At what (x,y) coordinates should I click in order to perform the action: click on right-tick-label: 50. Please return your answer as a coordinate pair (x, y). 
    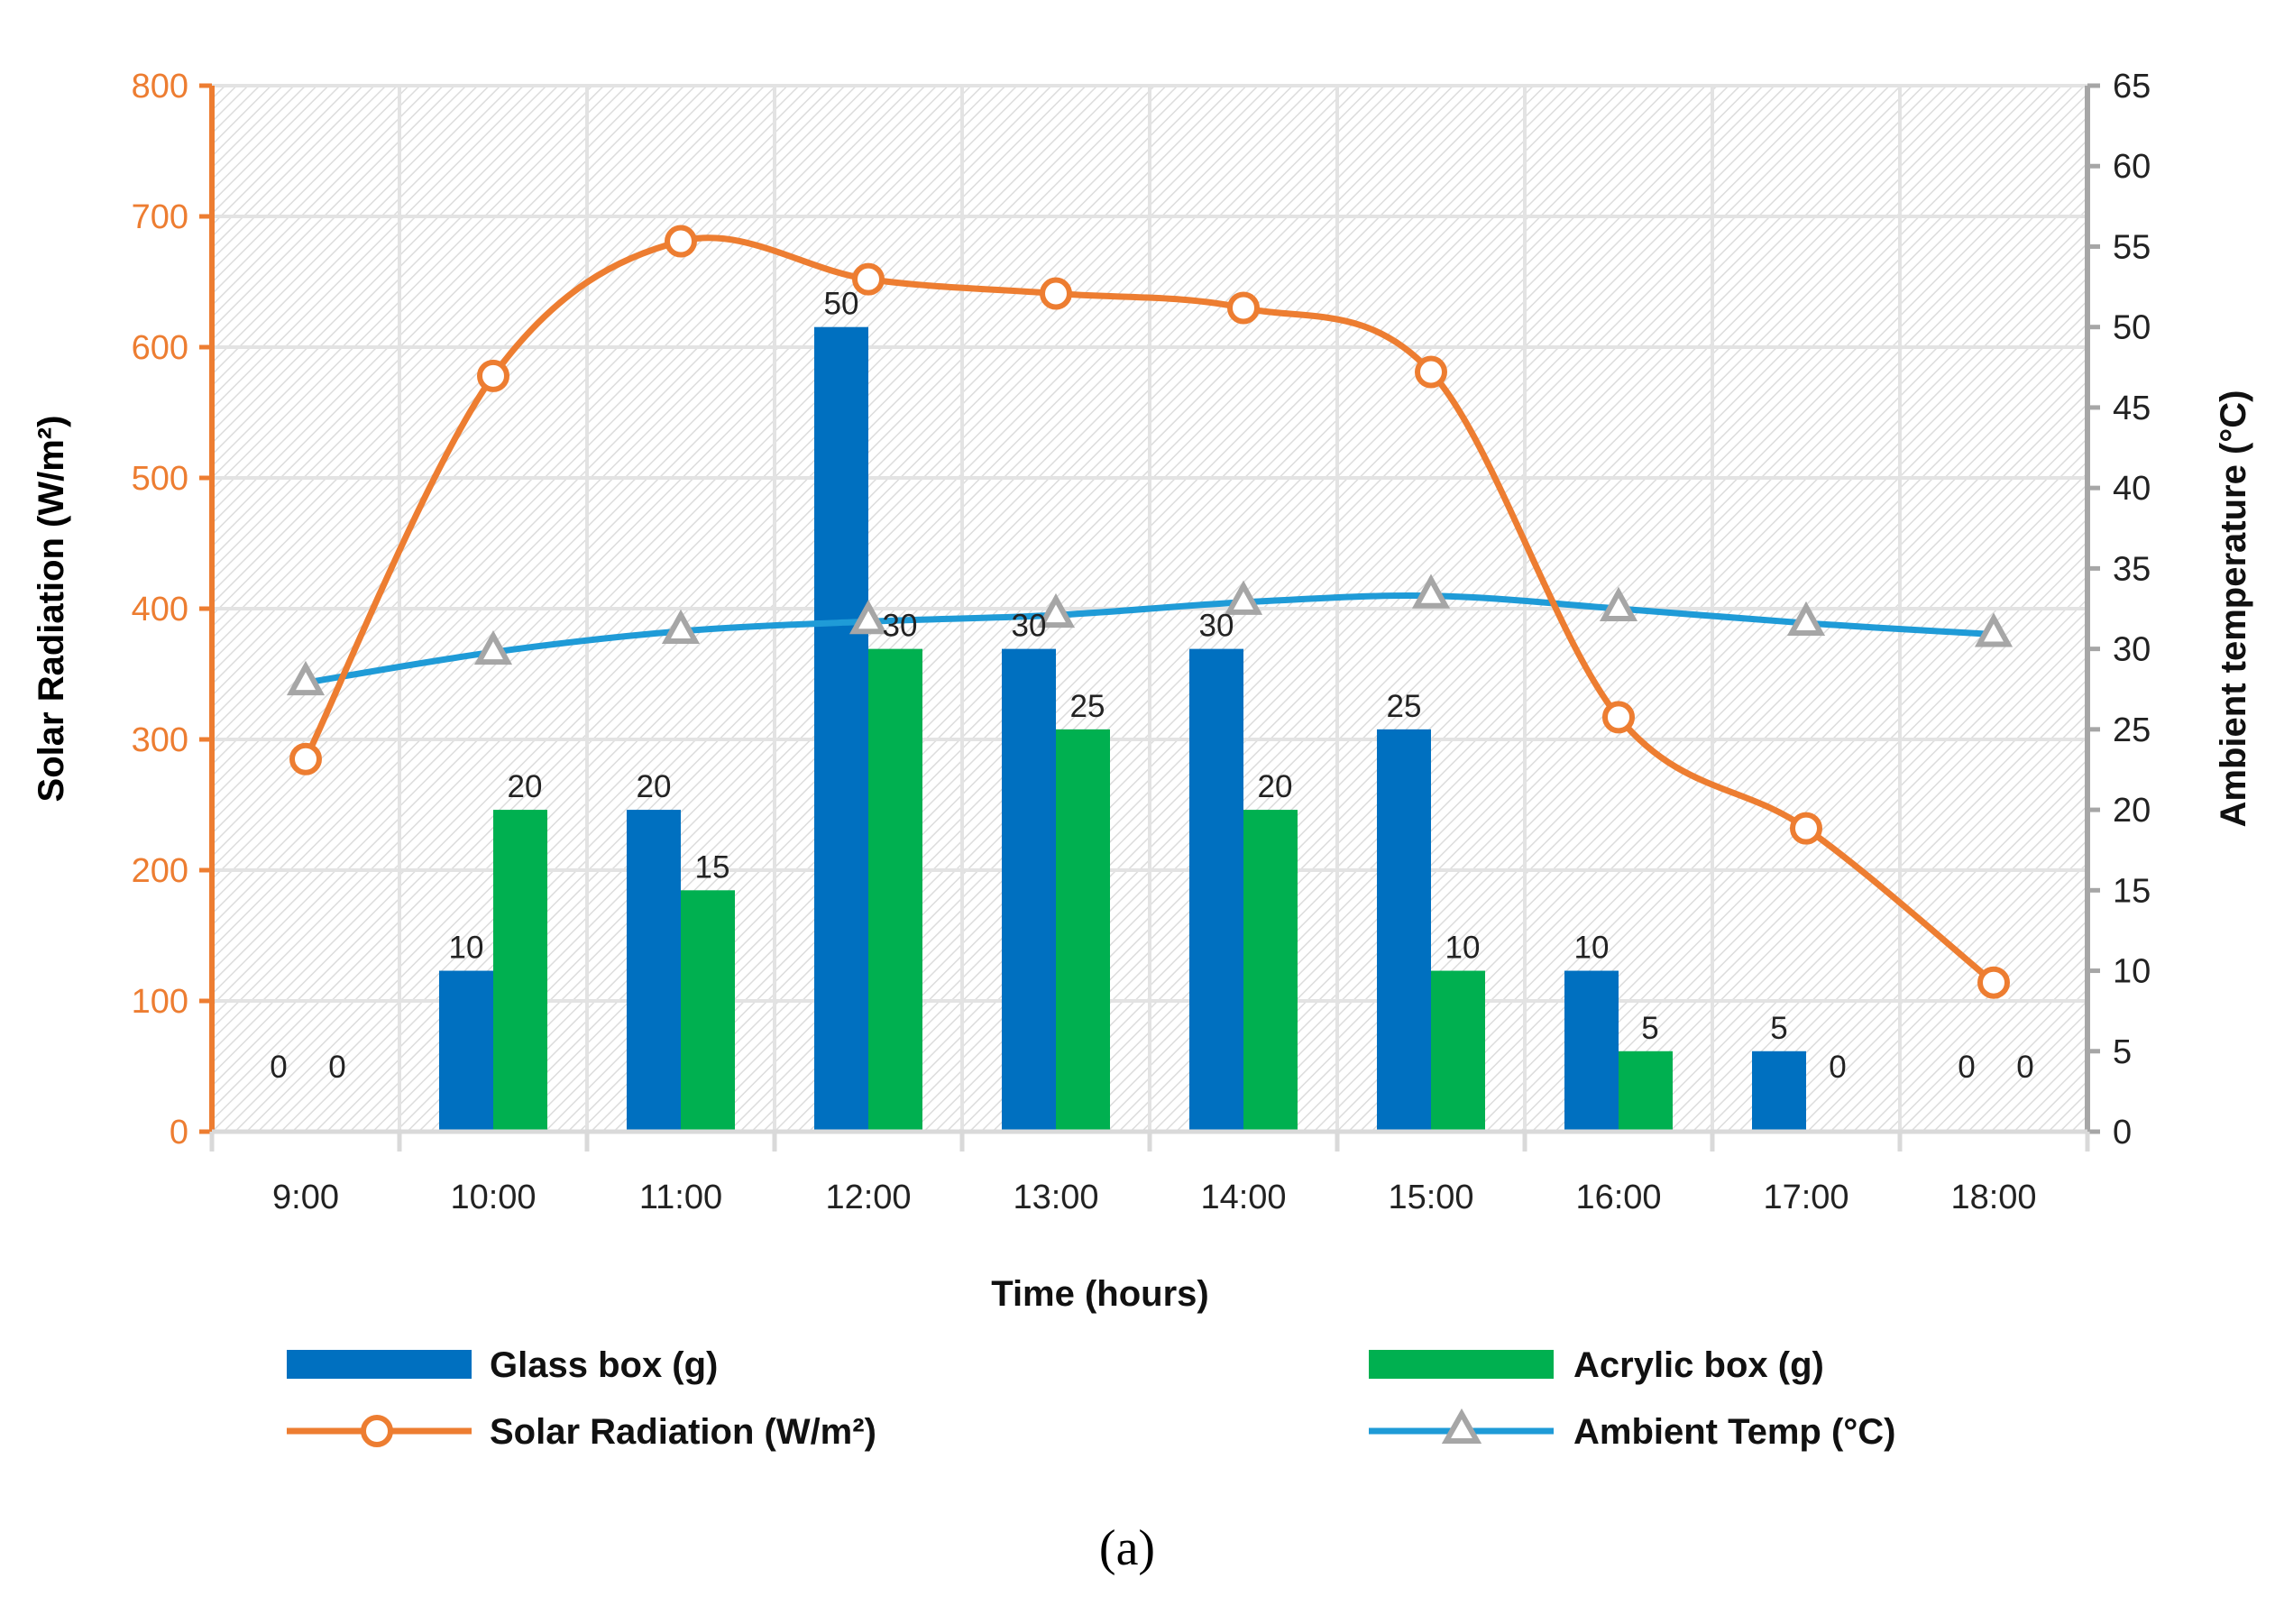
    Looking at the image, I should click on (2132, 328).